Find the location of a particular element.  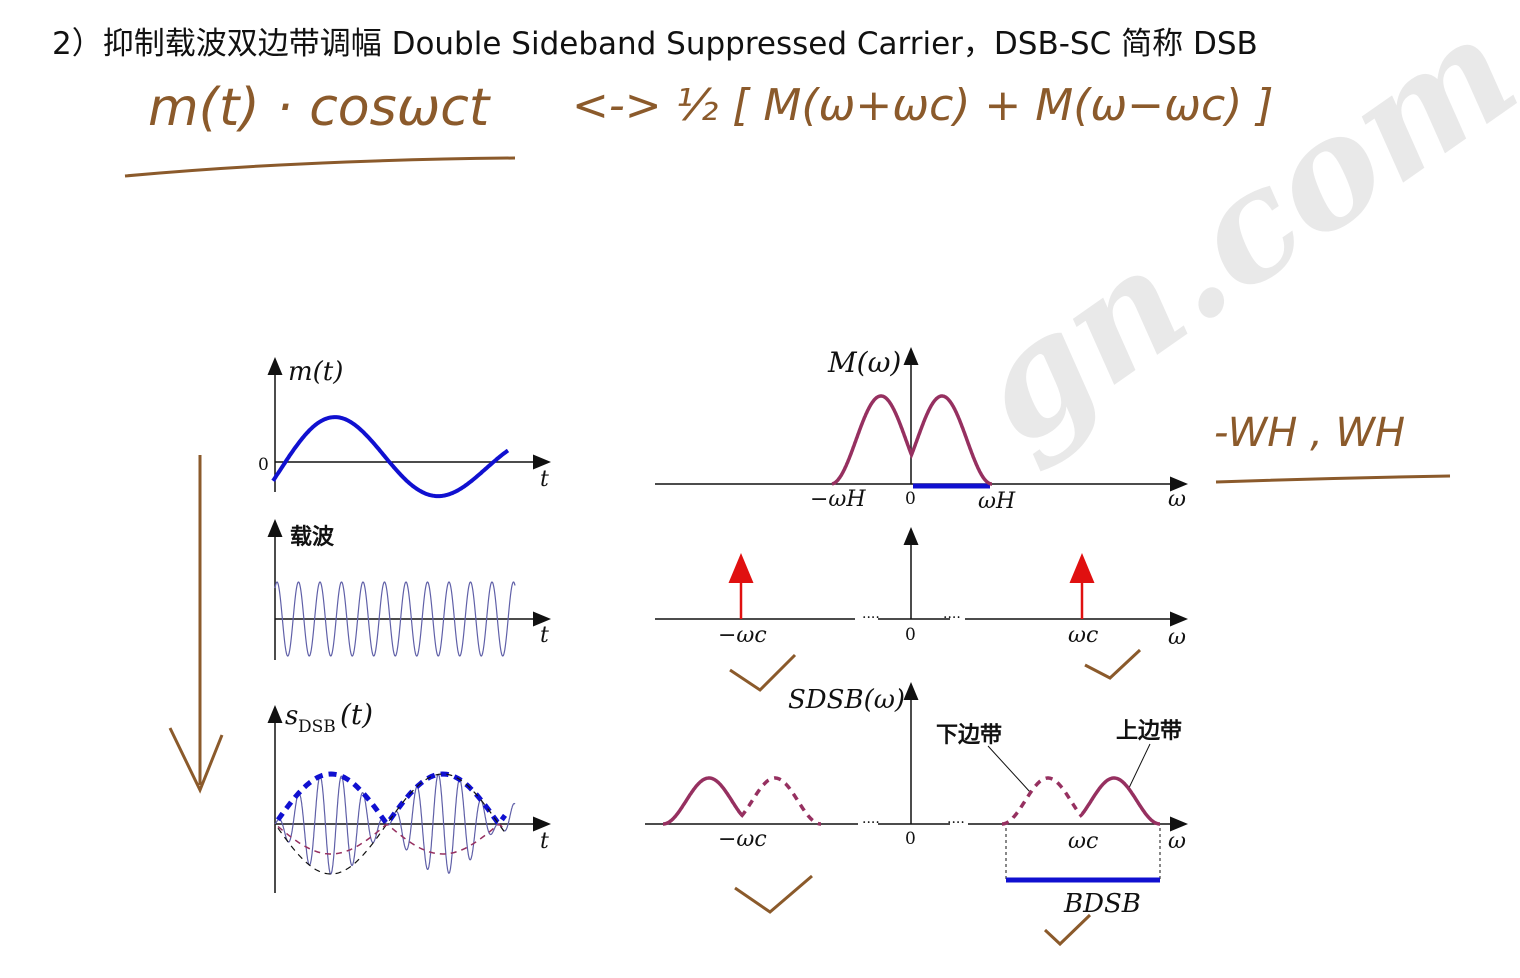

M-xlabel: ω is located at coordinates (1177, 499).